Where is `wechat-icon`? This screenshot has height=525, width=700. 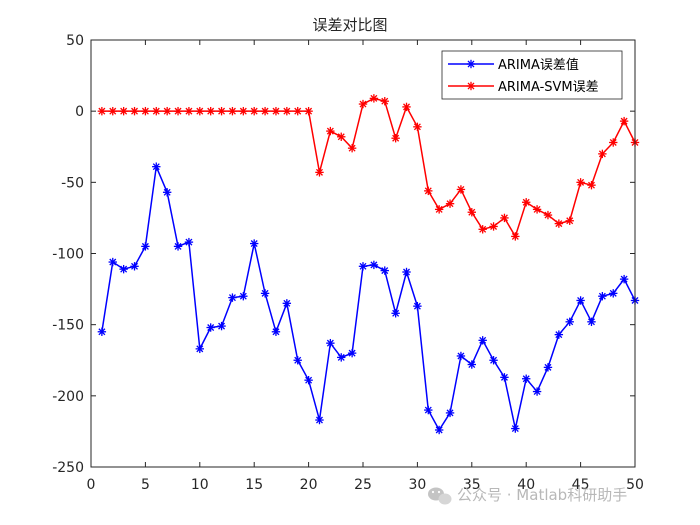
wechat-icon is located at coordinates (440, 496).